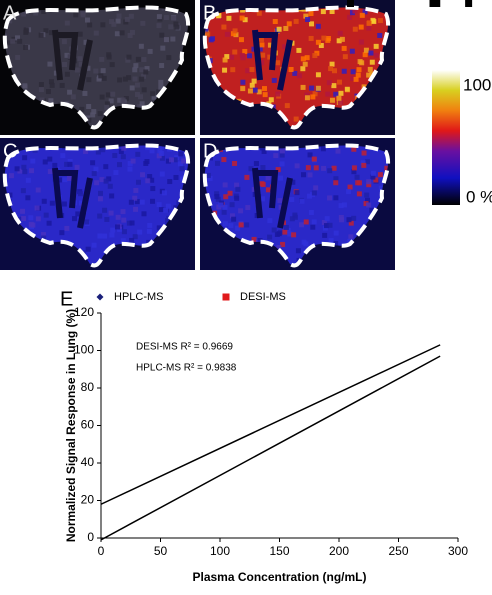 The height and width of the screenshot is (595, 492). I want to click on x-tick-label: 0, so click(101, 551).